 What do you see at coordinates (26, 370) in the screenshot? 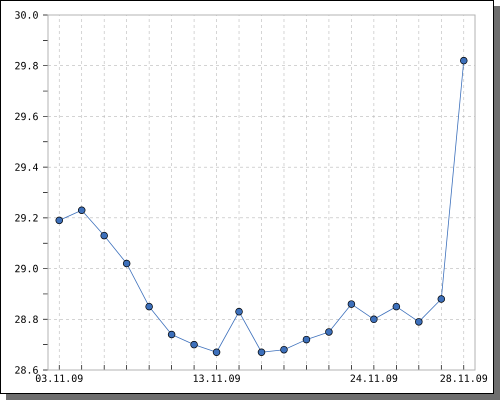
I see `y-tick-label: 28.6` at bounding box center [26, 370].